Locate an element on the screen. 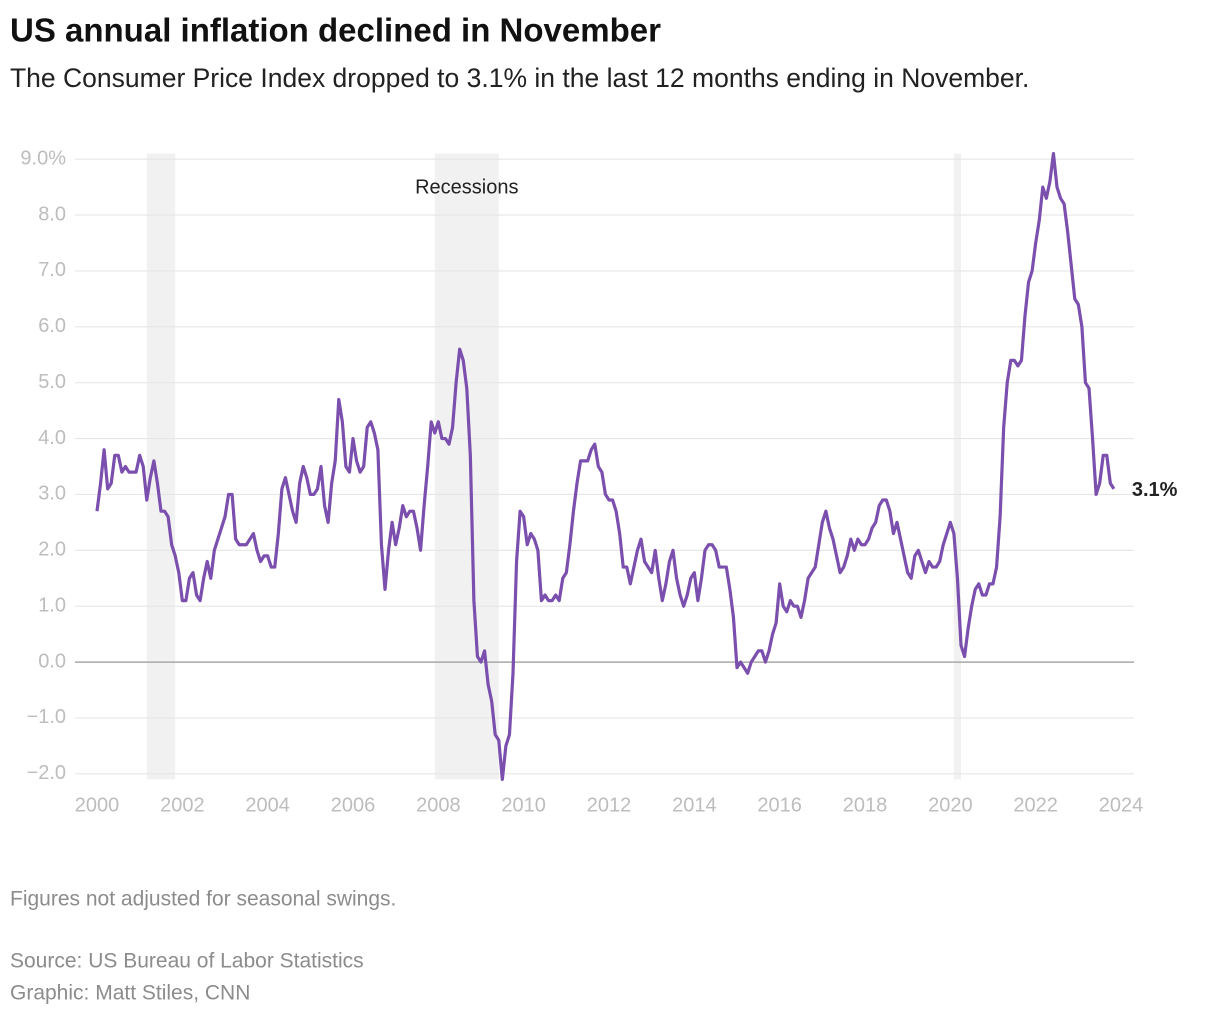 The height and width of the screenshot is (1020, 1220). y-tick-label: 4.0 is located at coordinates (52, 438).